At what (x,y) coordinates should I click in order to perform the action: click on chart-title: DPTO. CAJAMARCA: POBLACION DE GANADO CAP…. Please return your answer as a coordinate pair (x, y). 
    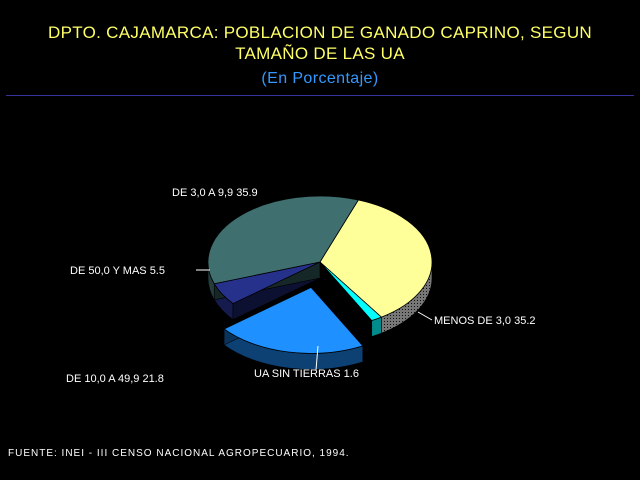
    Looking at the image, I should click on (320, 43).